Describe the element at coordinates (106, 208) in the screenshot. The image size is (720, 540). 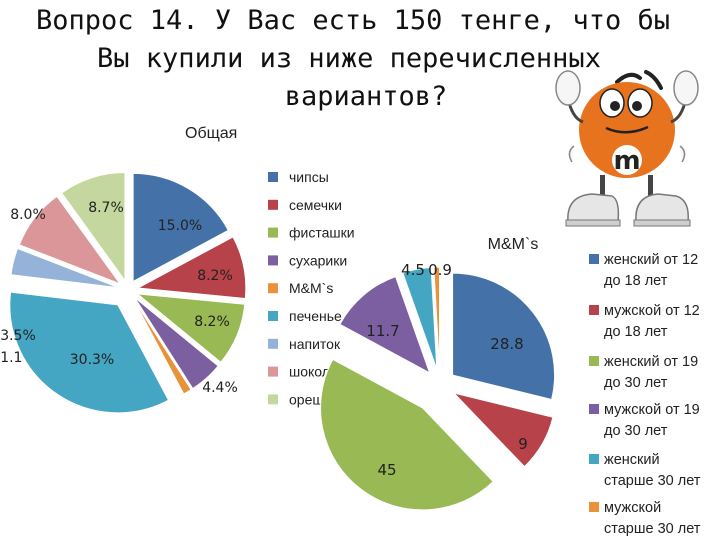
I see `chart1-data-label: 8.7%` at that location.